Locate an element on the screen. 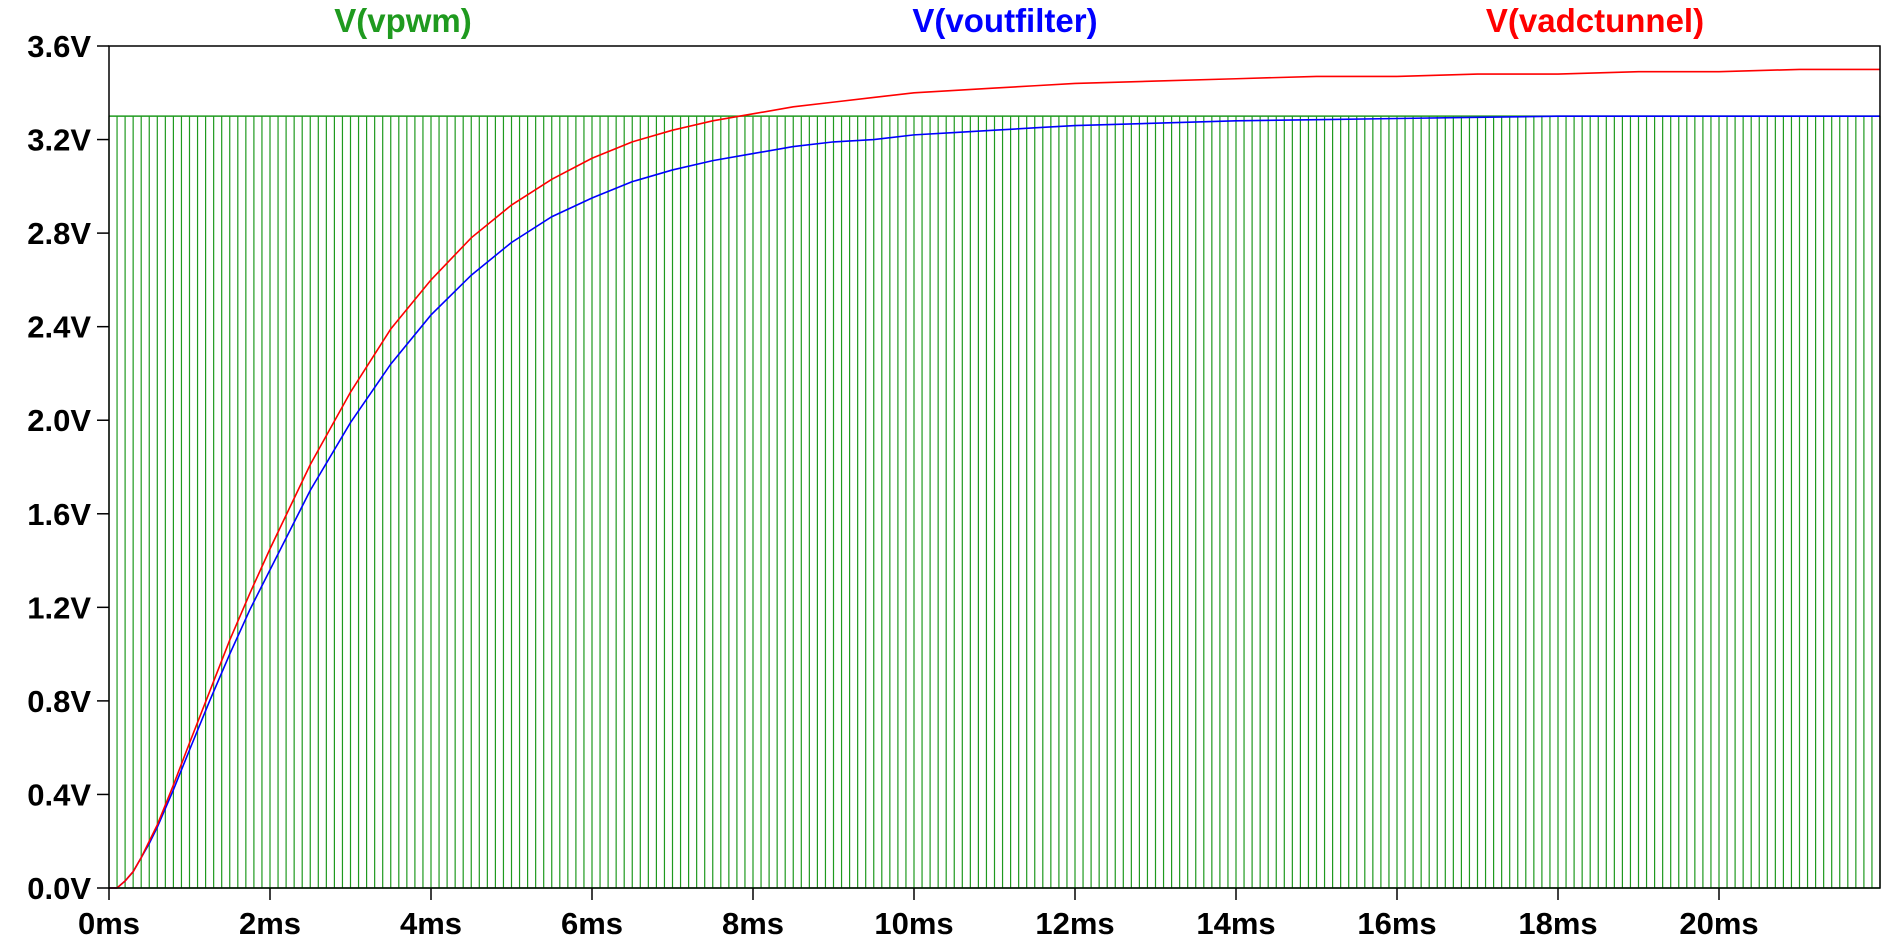  x-tick-label: 18ms is located at coordinates (1557, 923).